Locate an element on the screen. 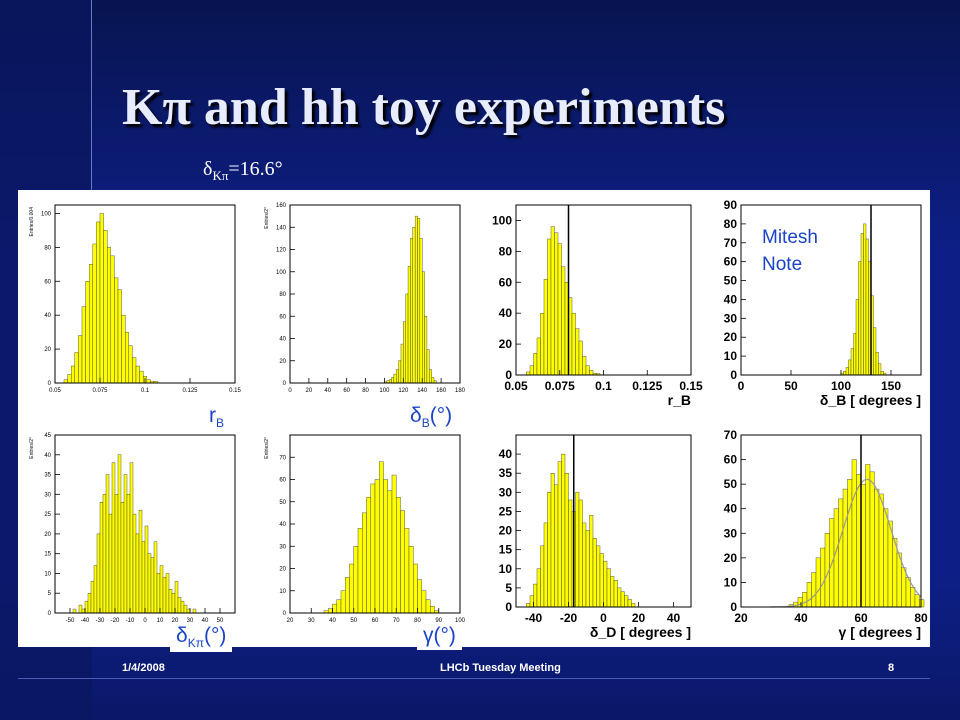 This screenshot has height=720, width=960. fit-curve is located at coordinates (846, 543).